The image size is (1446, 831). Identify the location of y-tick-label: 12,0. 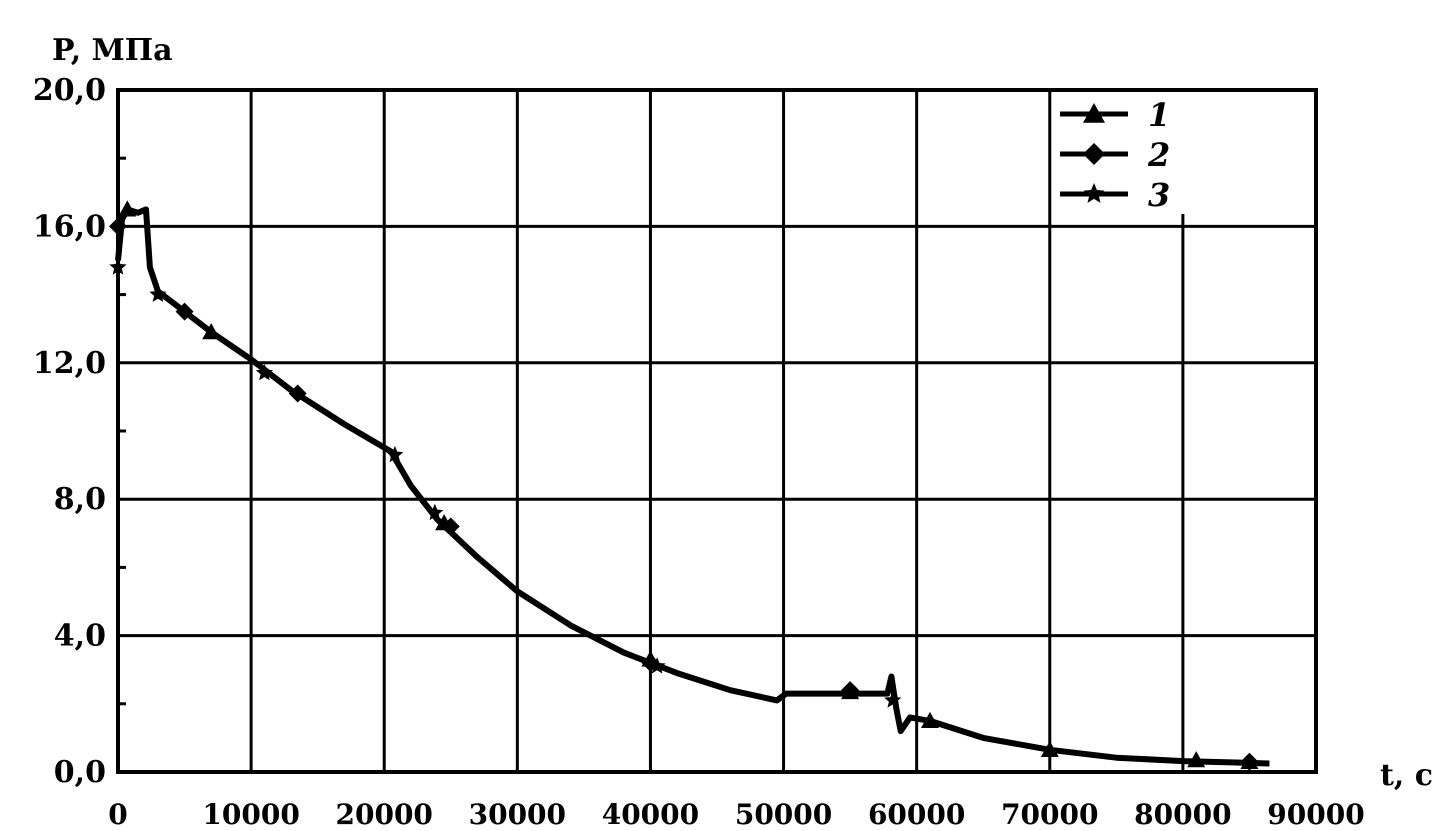
(69, 363).